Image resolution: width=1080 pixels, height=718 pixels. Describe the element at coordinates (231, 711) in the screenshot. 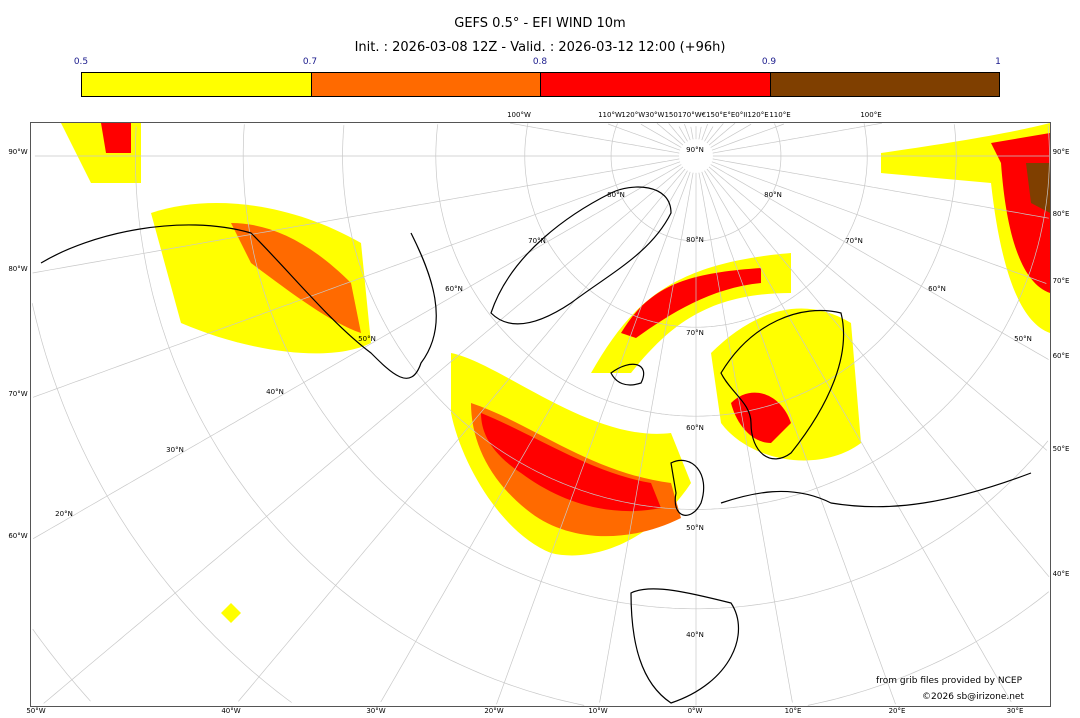

I see `map-coordinate-label: 40°W` at that location.